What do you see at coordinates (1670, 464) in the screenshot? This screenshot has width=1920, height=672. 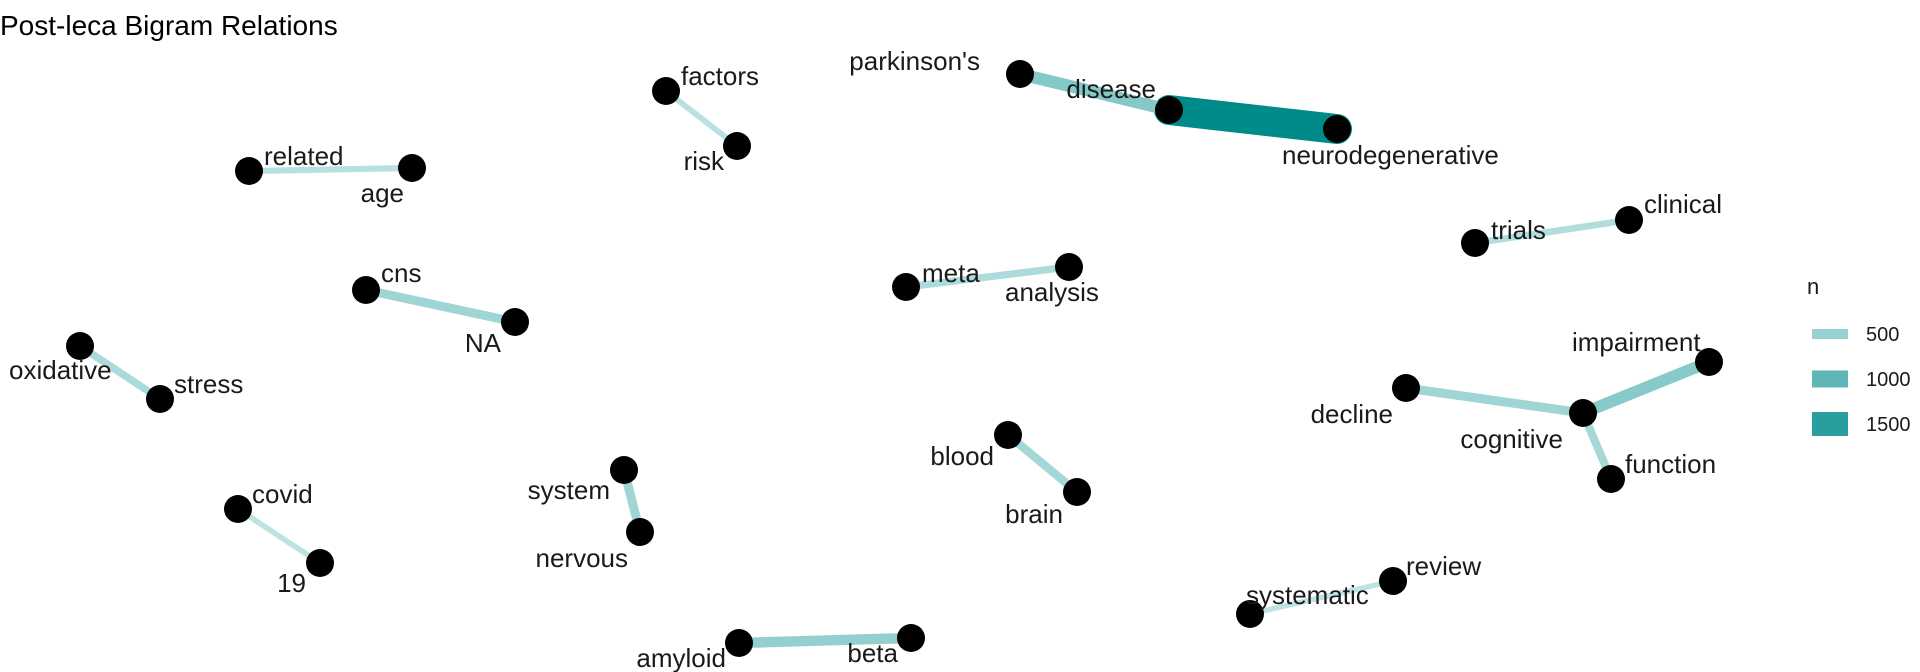 I see `node-label-function: function` at bounding box center [1670, 464].